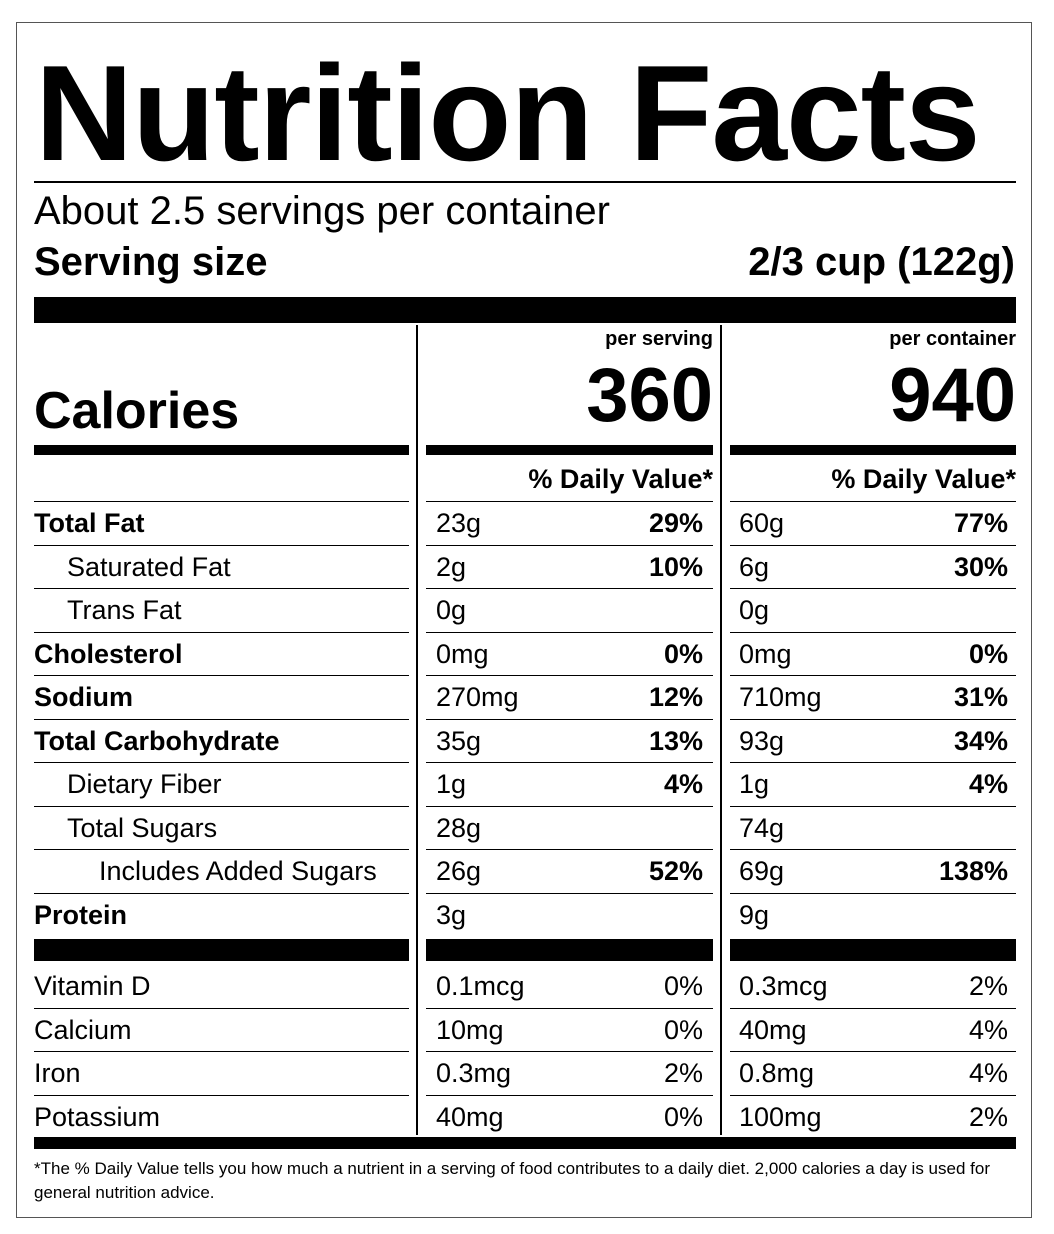  I want to click on container-daily-value: 30%, so click(980, 566).